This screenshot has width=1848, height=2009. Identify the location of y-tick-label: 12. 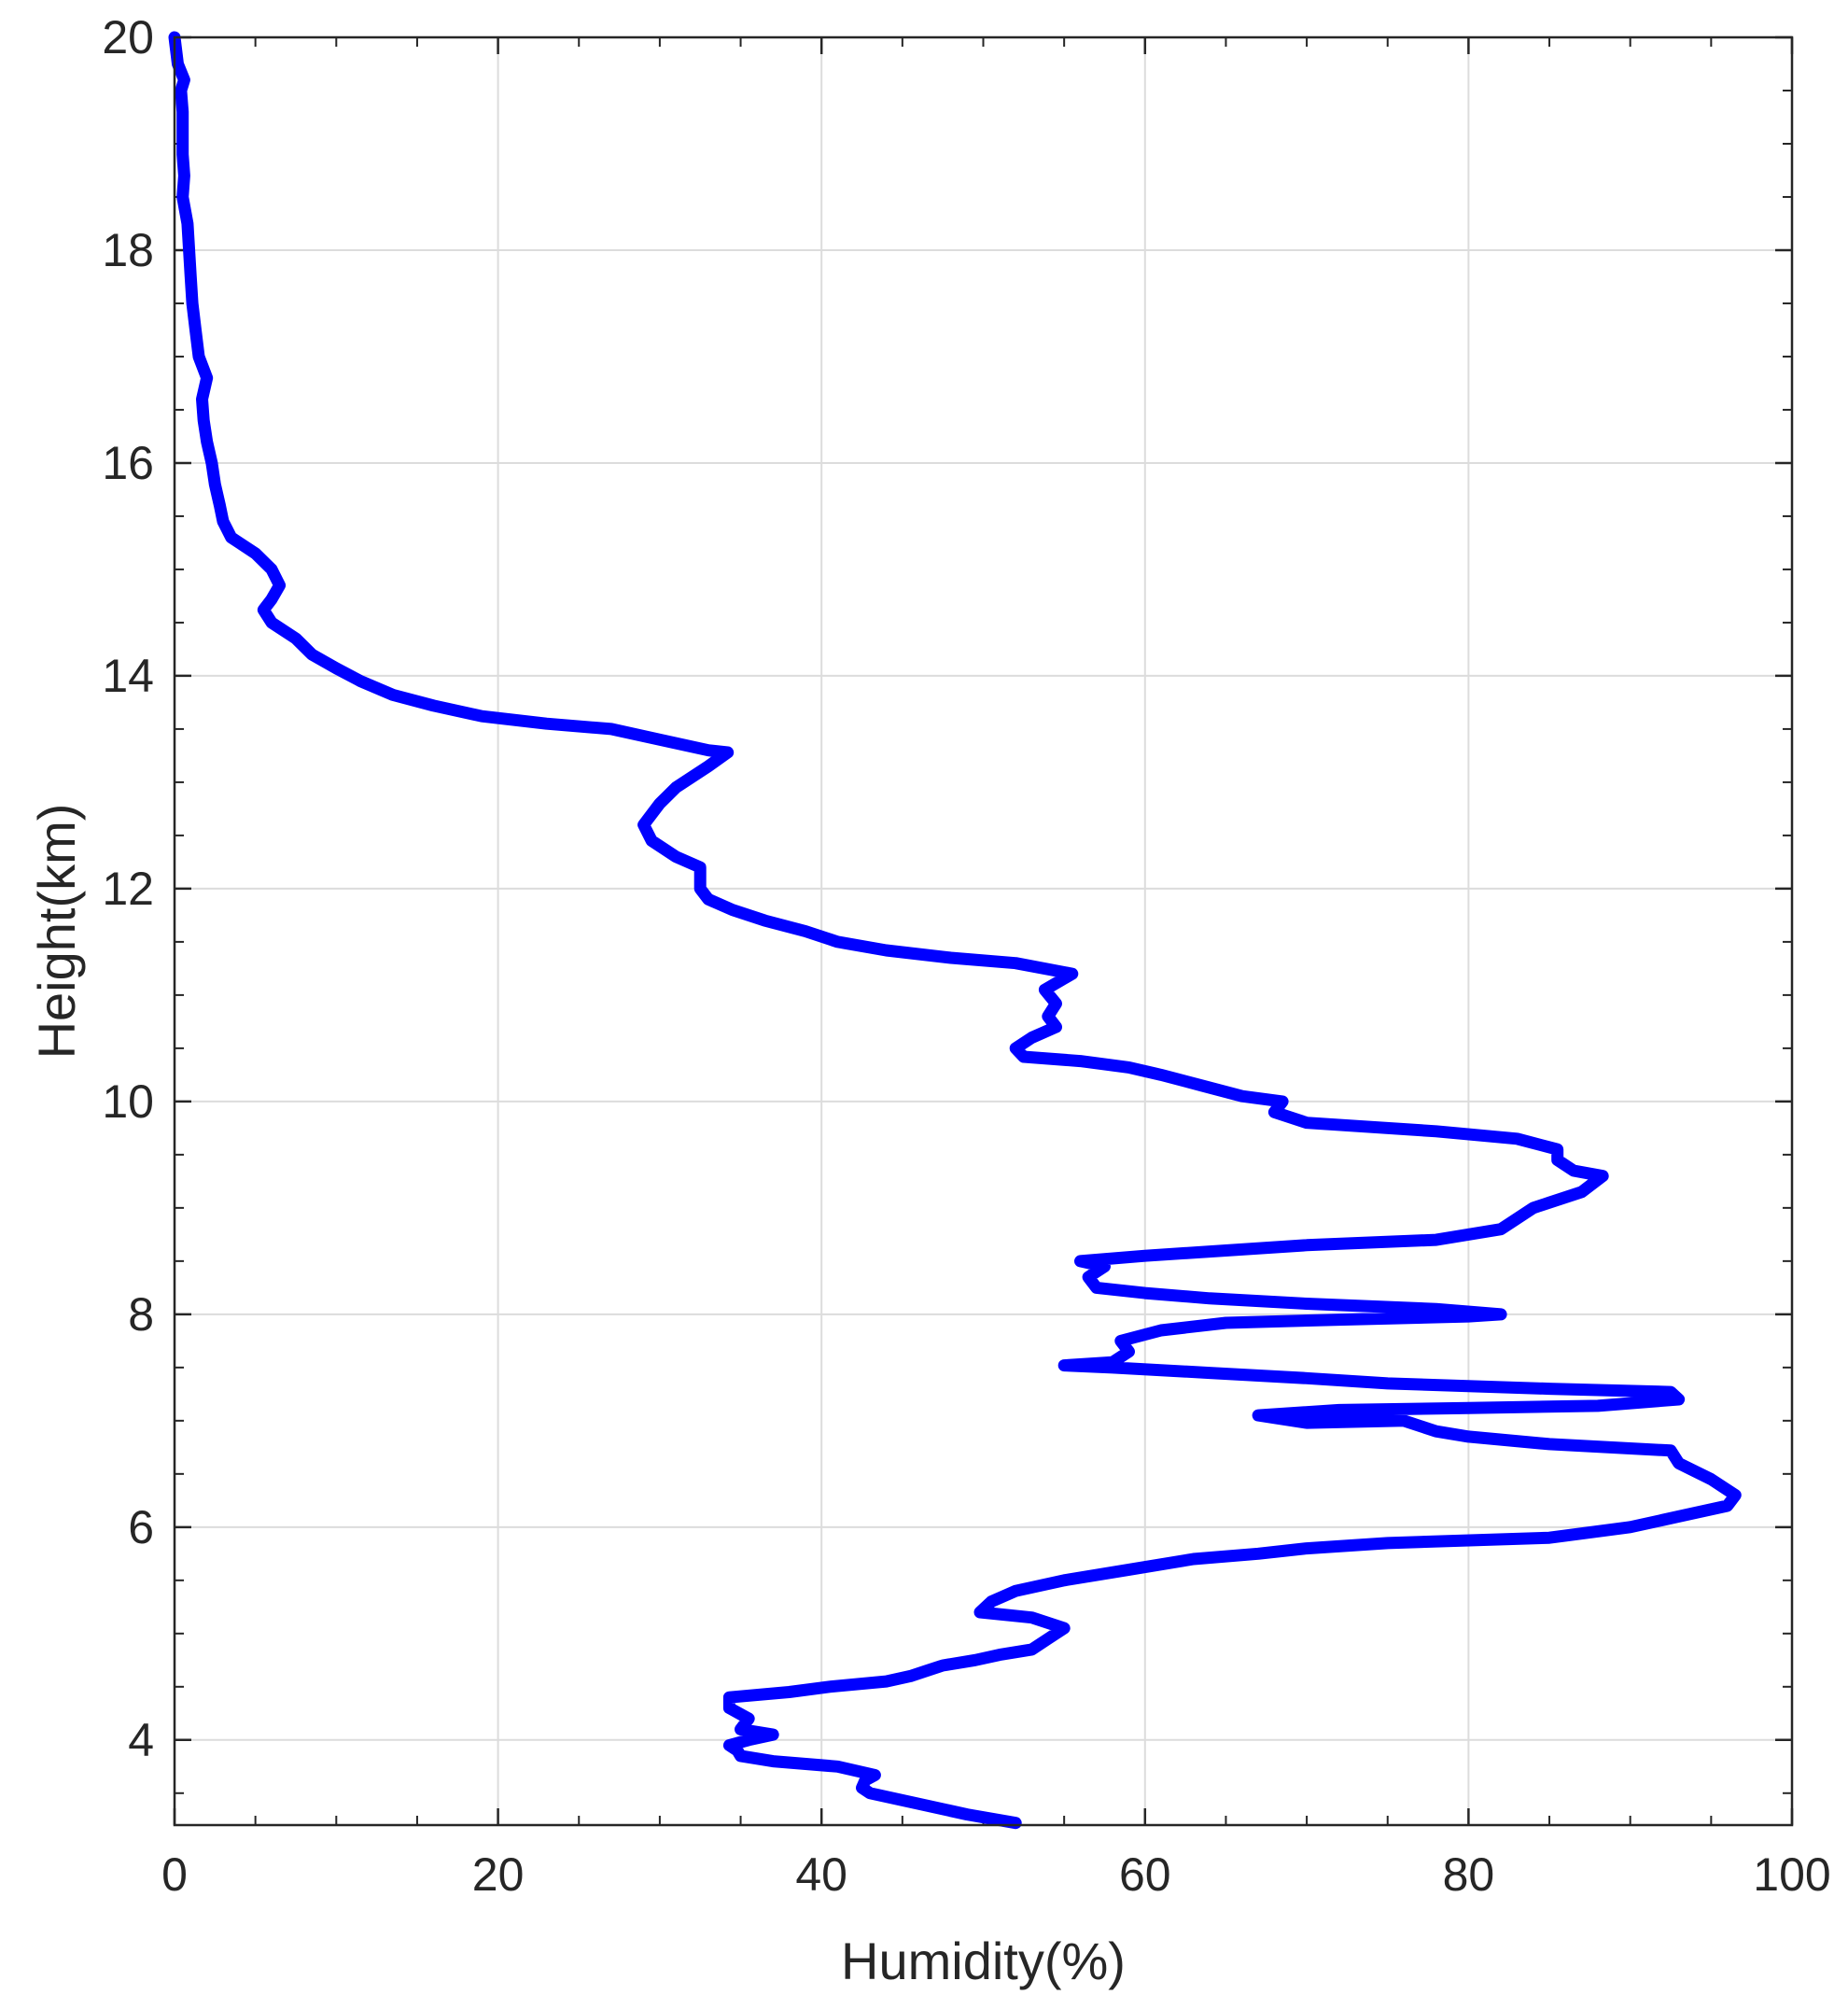
(128, 889).